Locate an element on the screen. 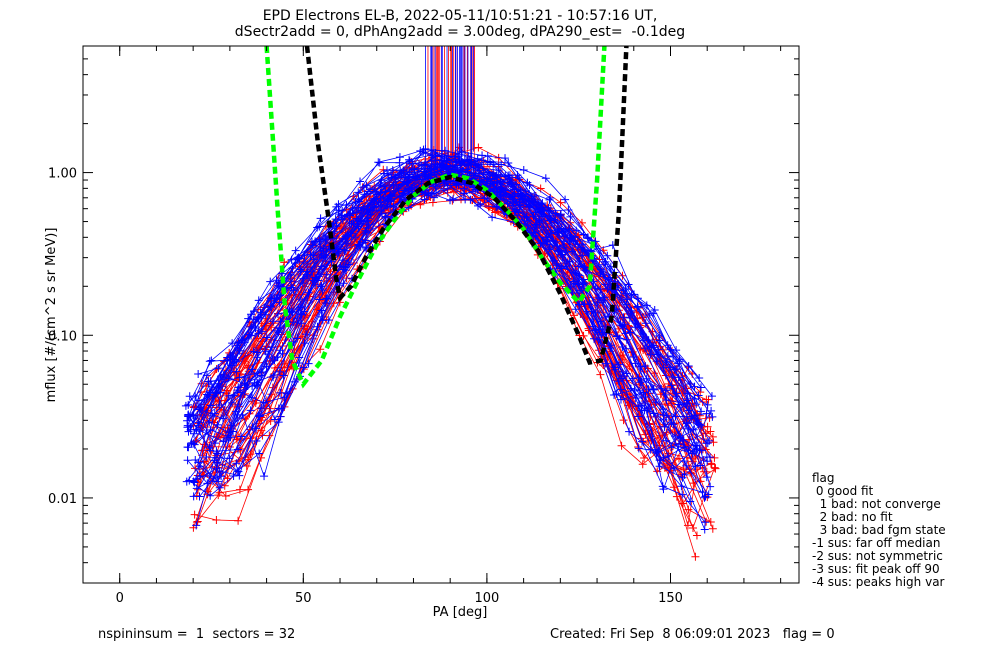 Image resolution: width=1000 pixels, height=650 pixels. y-tick-label: 1.00 is located at coordinates (62, 174).